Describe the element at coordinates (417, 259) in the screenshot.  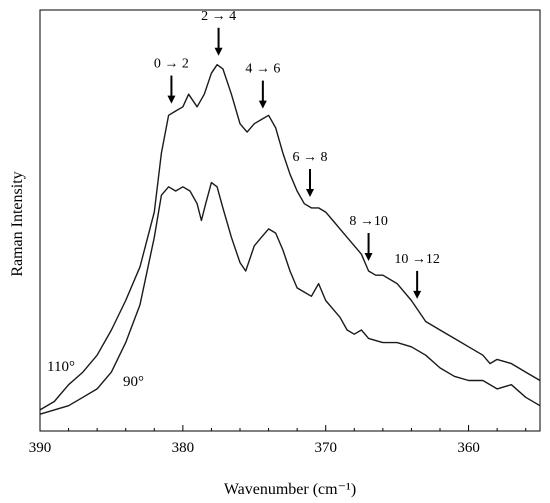
I see `annotation-label: 10 →12` at that location.